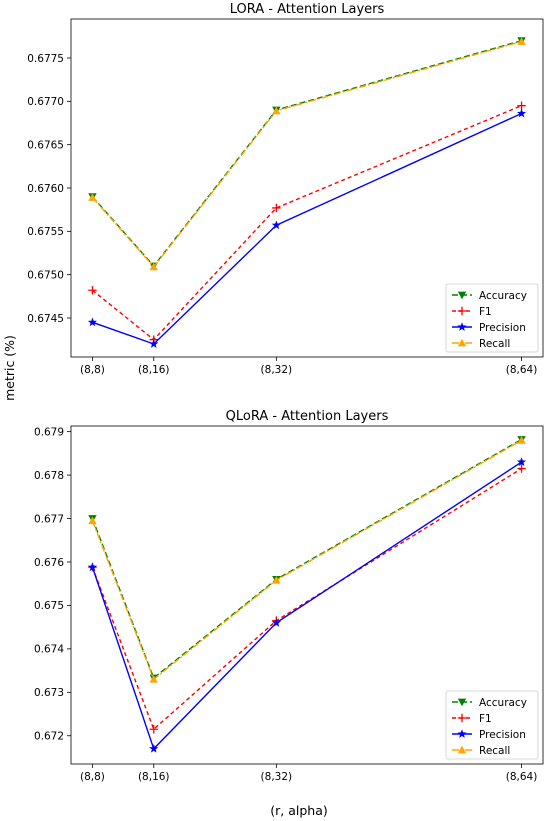  I want to click on y-tick-label: 0.6760, so click(45, 189).